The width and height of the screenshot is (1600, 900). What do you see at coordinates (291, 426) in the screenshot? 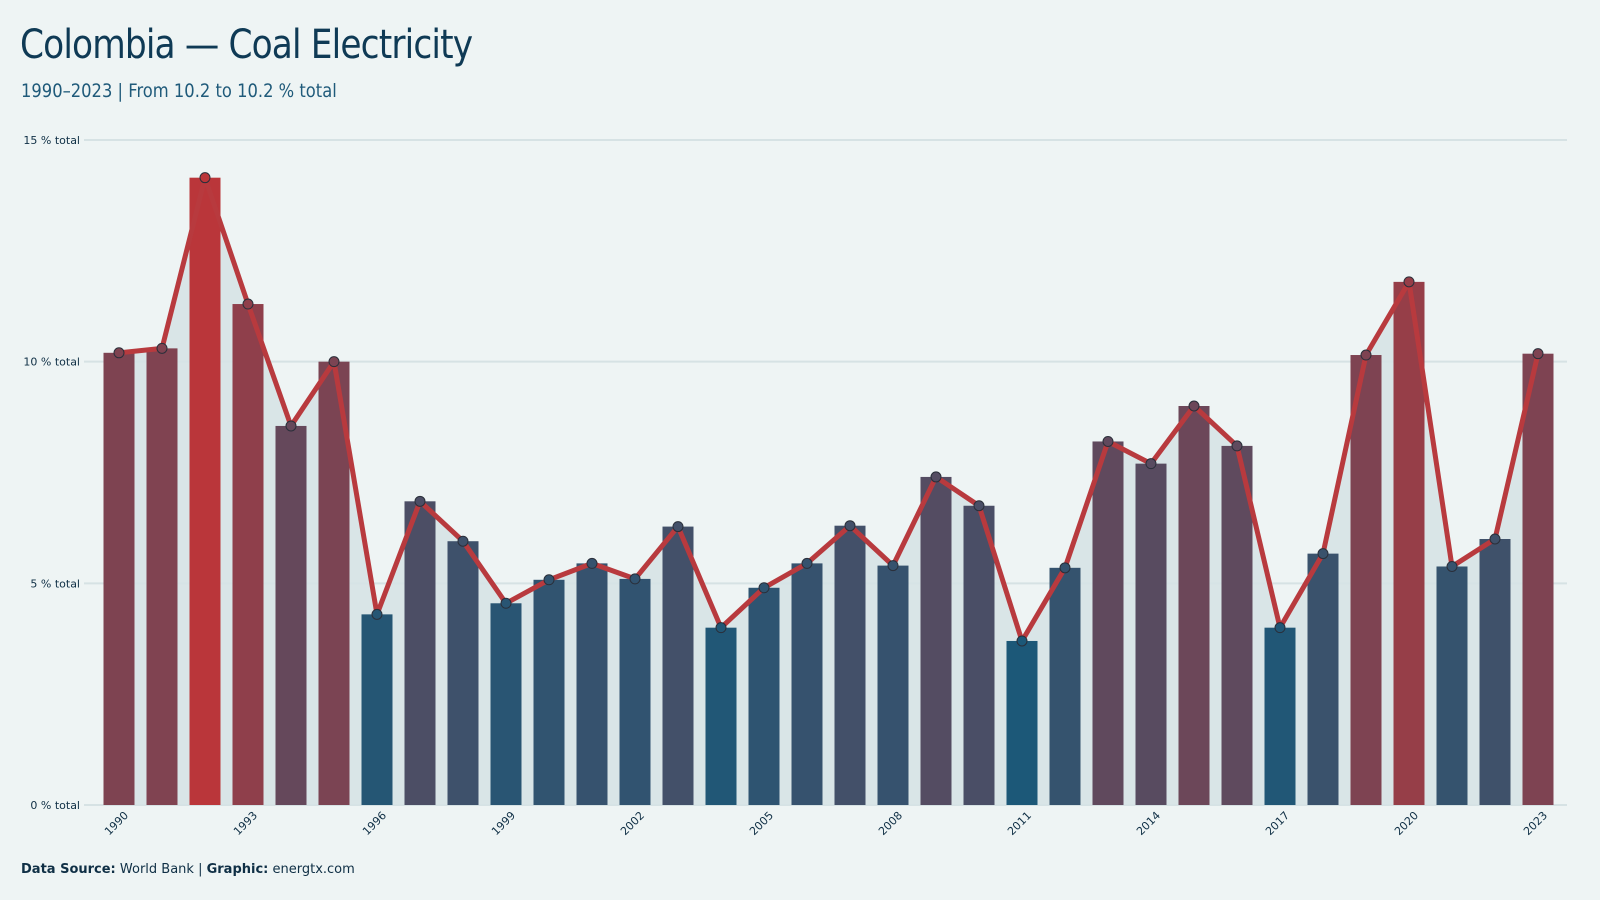
I see `point-1994` at bounding box center [291, 426].